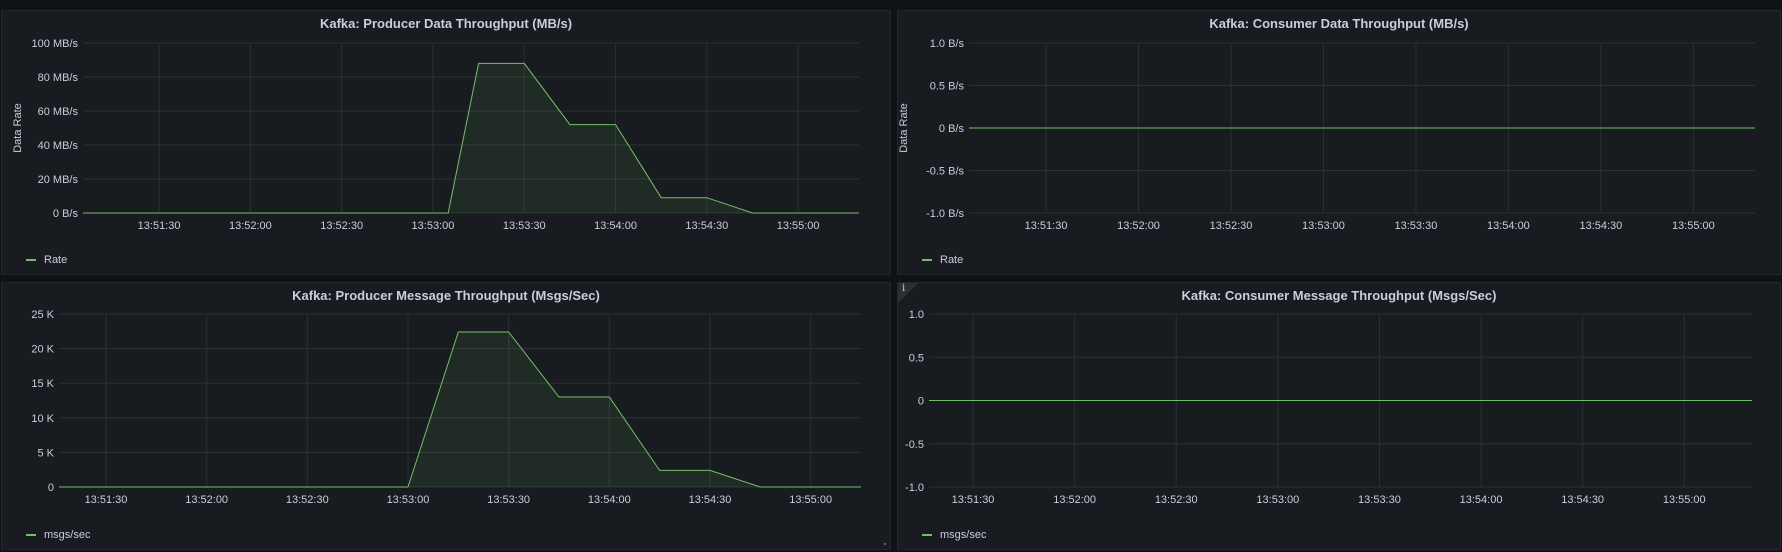 Image resolution: width=1782 pixels, height=552 pixels. What do you see at coordinates (58, 78) in the screenshot?
I see `y-tick-label: 80 MB/s` at bounding box center [58, 78].